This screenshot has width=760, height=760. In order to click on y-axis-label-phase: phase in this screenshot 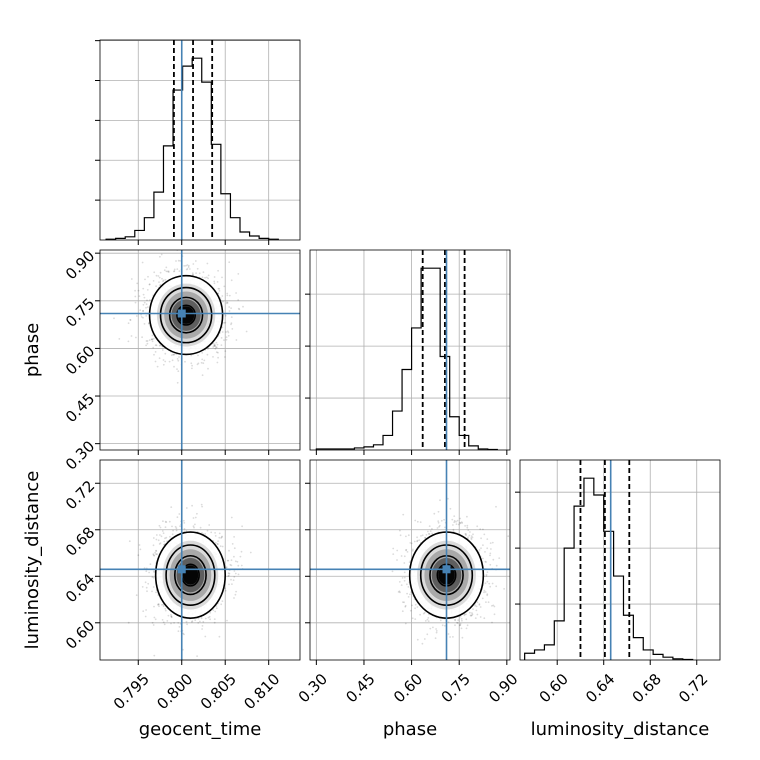, I will do `click(32, 350)`.